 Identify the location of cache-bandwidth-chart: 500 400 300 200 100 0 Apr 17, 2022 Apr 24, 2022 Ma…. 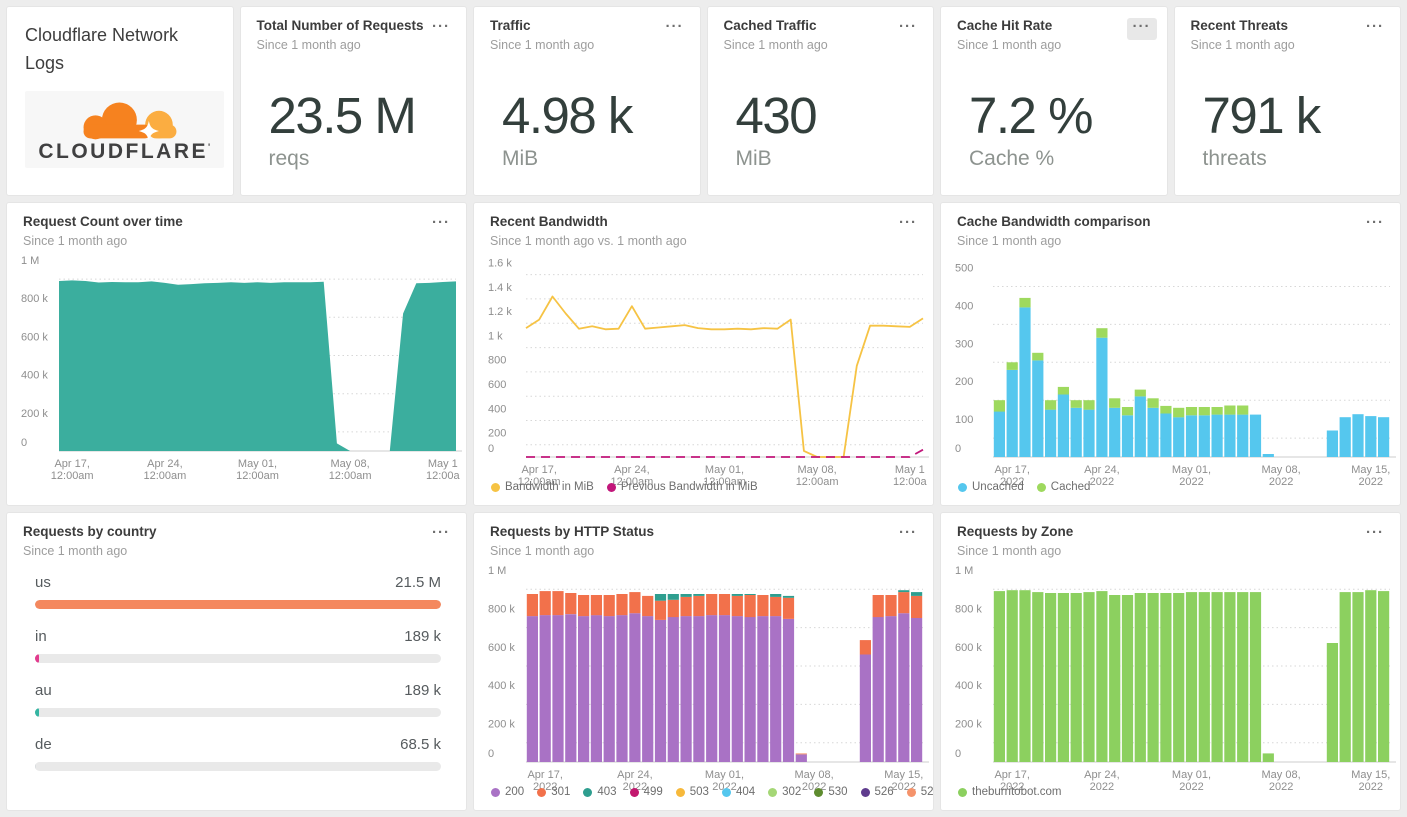
(1169, 369).